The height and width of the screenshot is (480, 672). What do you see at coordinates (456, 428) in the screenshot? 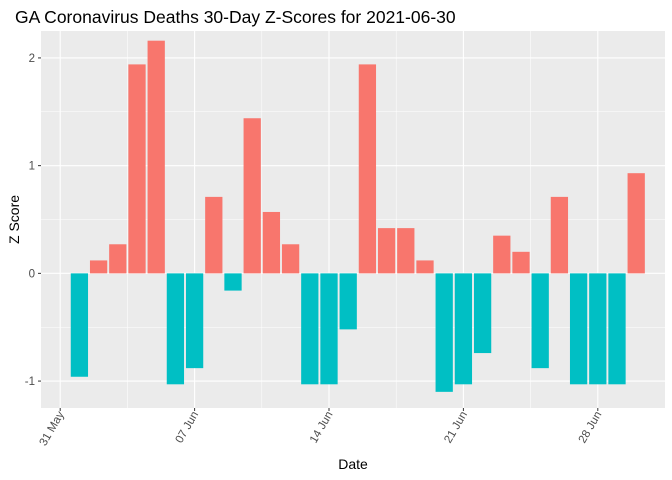
I see `x-tick-label: 21 Jun` at bounding box center [456, 428].